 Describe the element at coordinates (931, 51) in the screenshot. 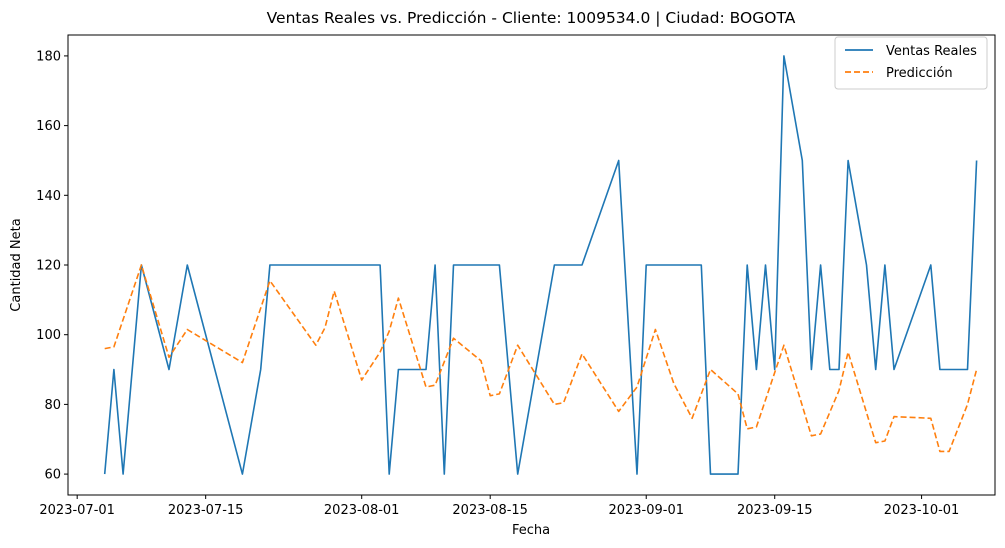

I see `legend-label-ventas-reales: Ventas Reales` at that location.